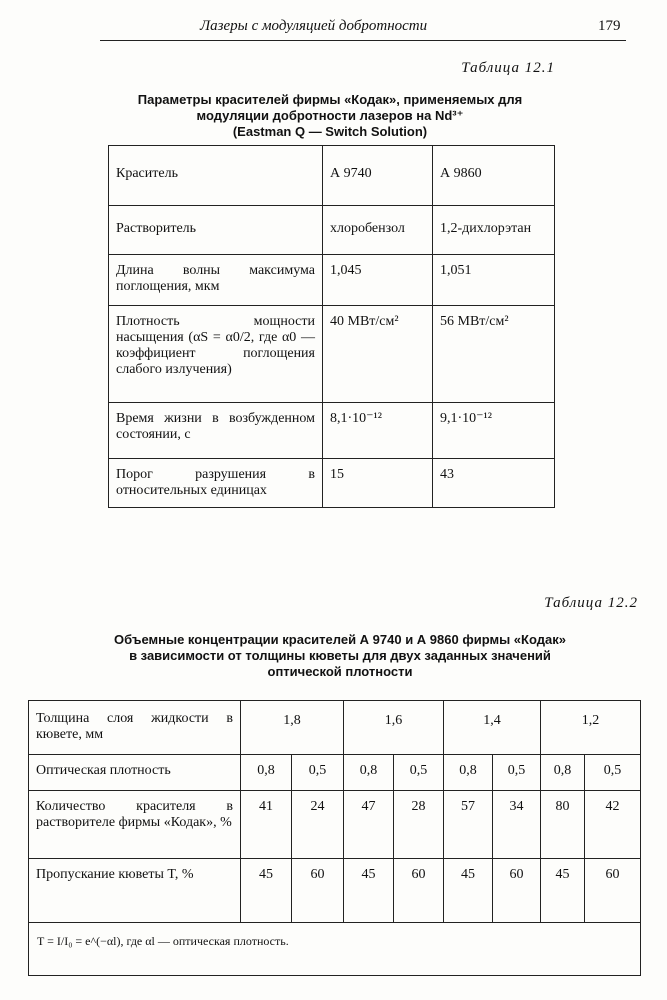 The image size is (667, 1000). What do you see at coordinates (340, 671) in the screenshot?
I see `caption-line: оптической плотности` at bounding box center [340, 671].